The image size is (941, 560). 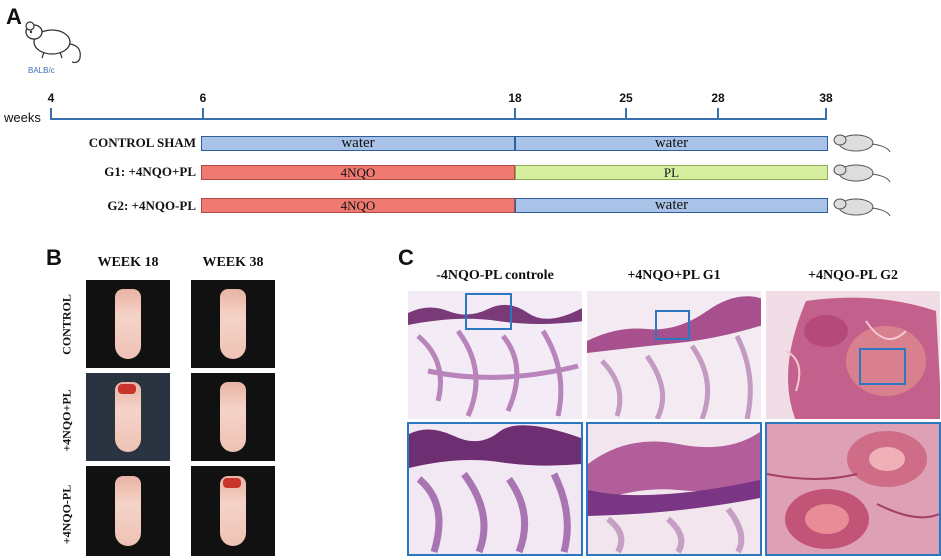 What do you see at coordinates (55, 41) in the screenshot?
I see `mouse-icon` at bounding box center [55, 41].